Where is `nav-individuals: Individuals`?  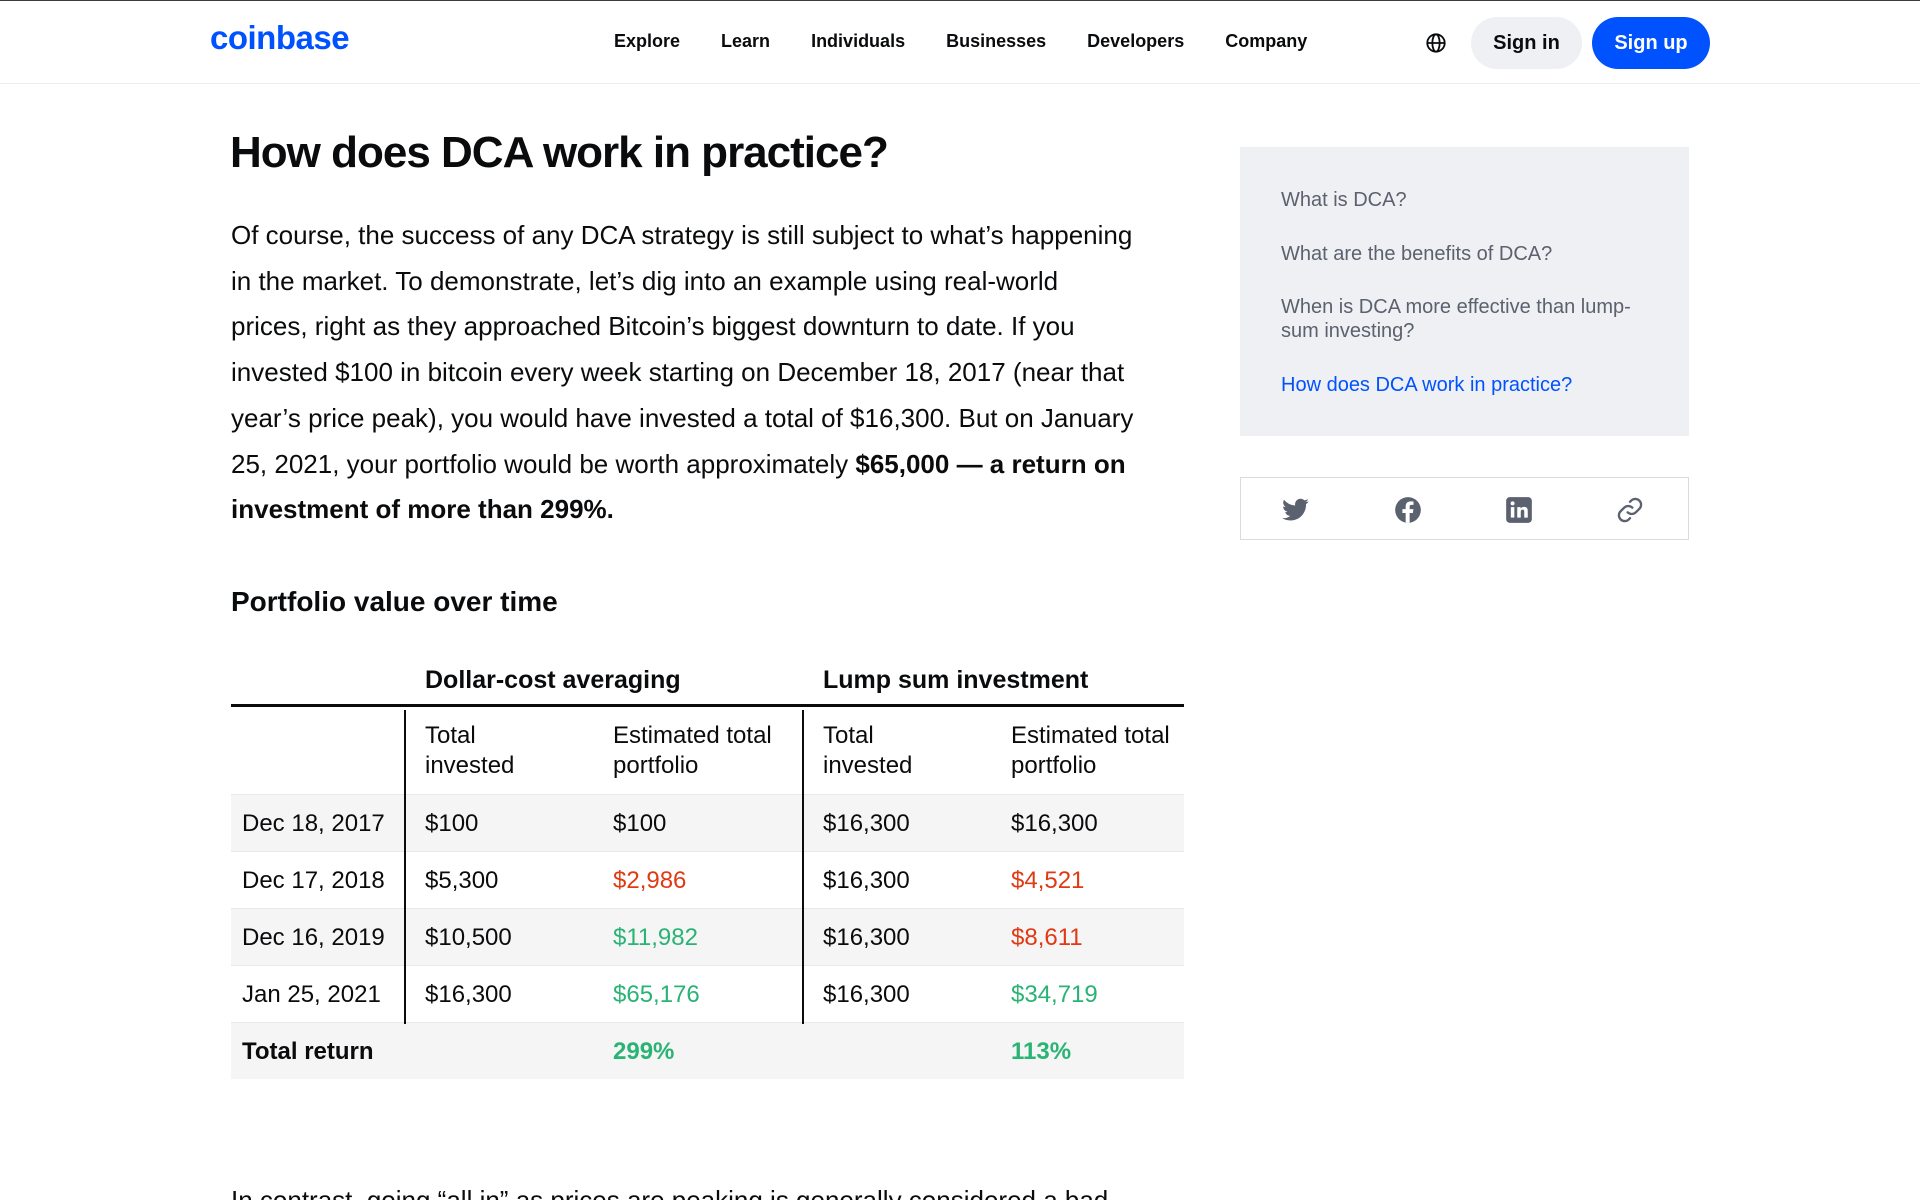 nav-individuals: Individuals is located at coordinates (858, 41).